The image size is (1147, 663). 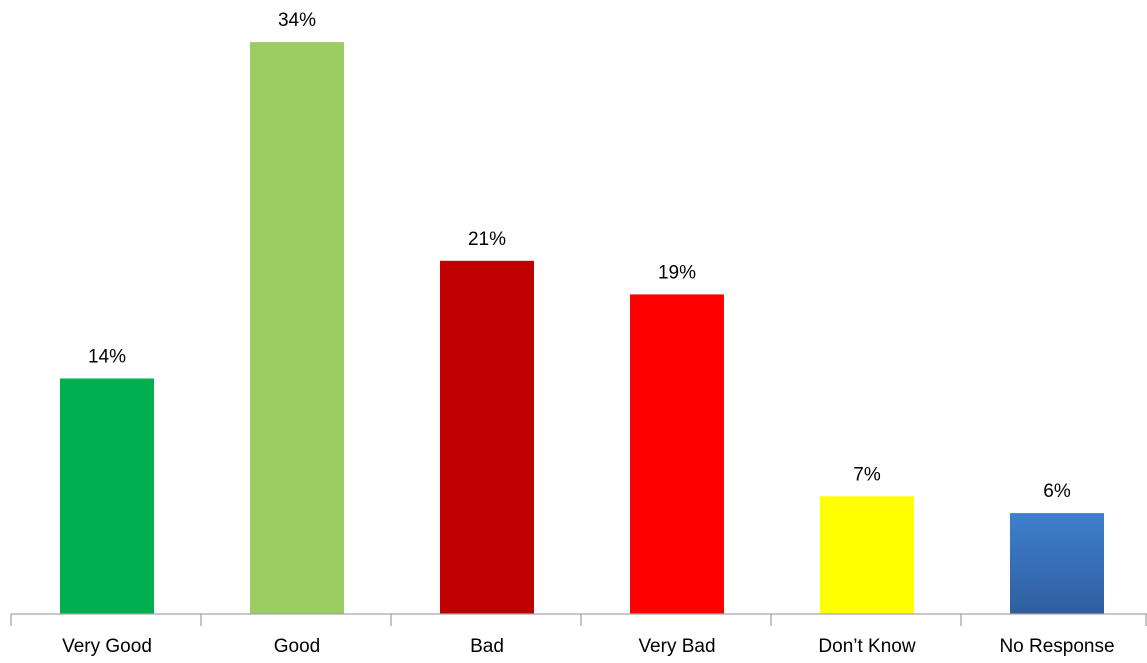 I want to click on bar-don-t-know, so click(x=867, y=555).